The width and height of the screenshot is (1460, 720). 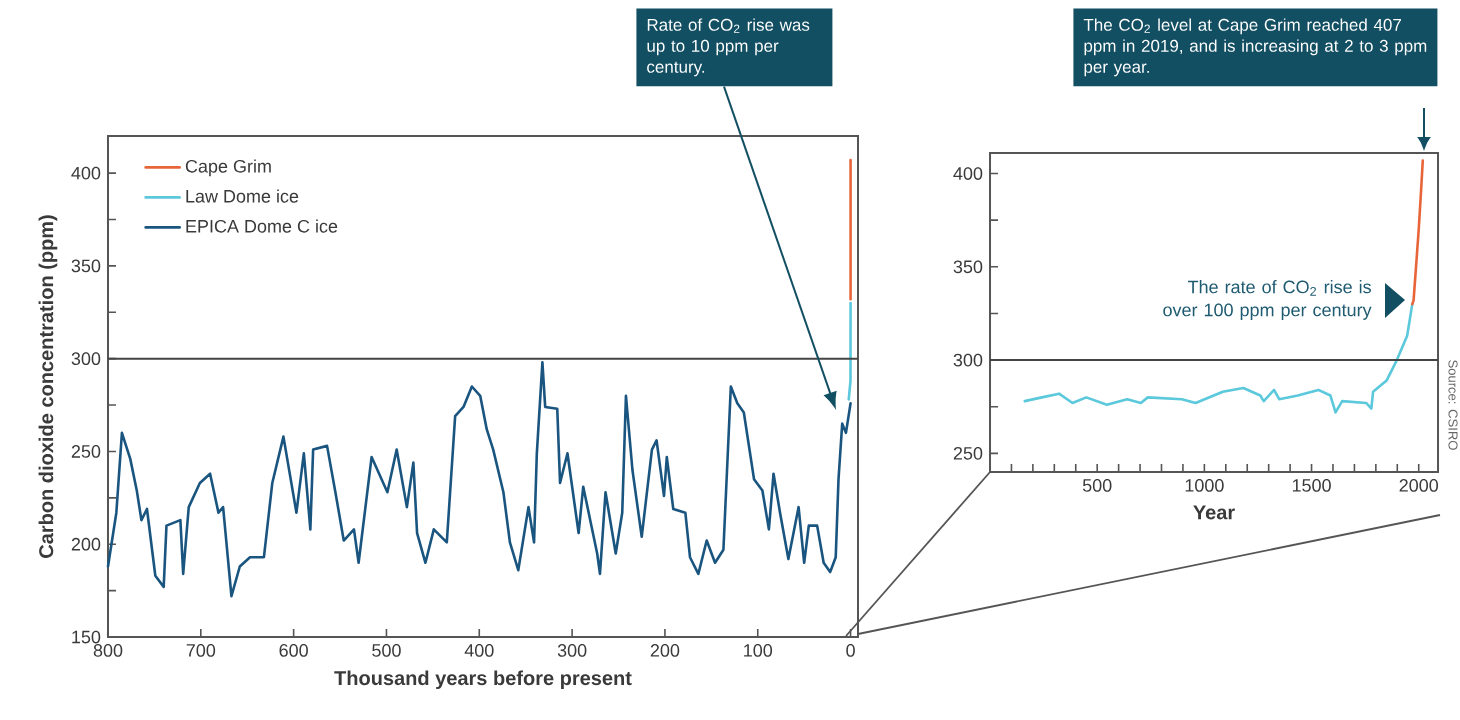 I want to click on x-tick-label: 2000, so click(x=1419, y=485).